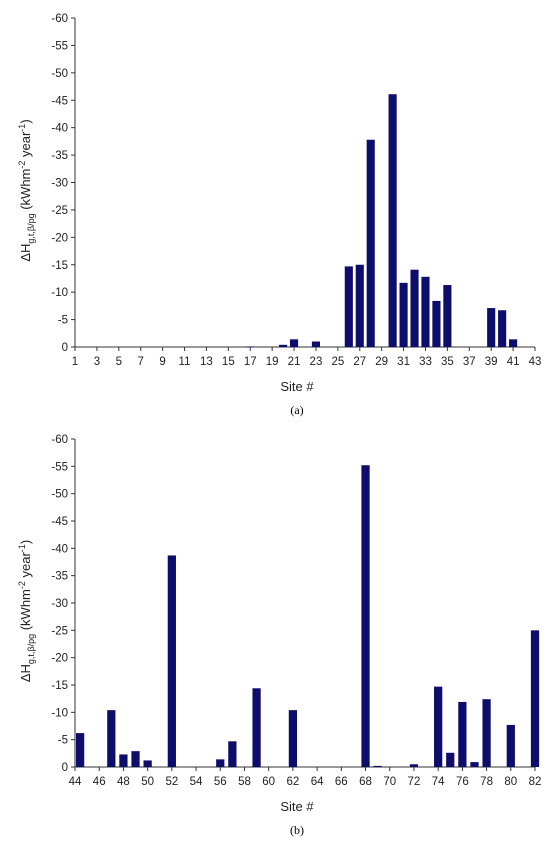 The image size is (550, 848). Describe the element at coordinates (185, 362) in the screenshot. I see `x-tick-label: 11` at that location.